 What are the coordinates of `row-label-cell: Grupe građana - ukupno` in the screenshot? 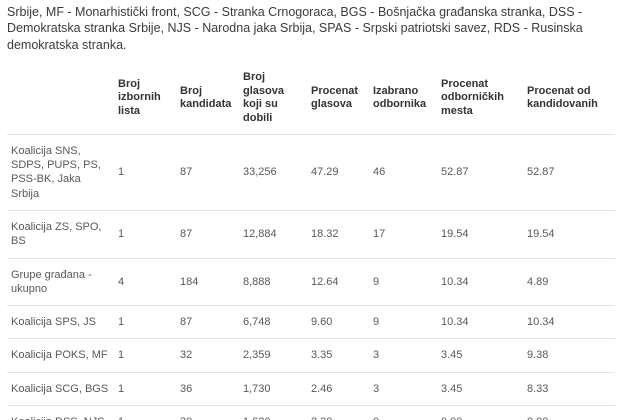 It's located at (62, 281).